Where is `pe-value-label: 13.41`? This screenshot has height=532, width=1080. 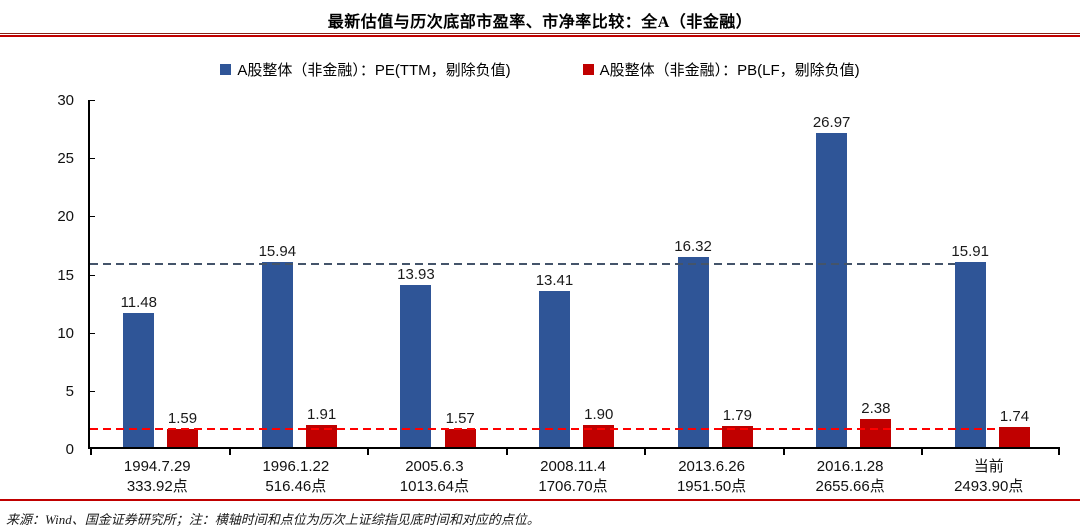 pe-value-label: 13.41 is located at coordinates (554, 280).